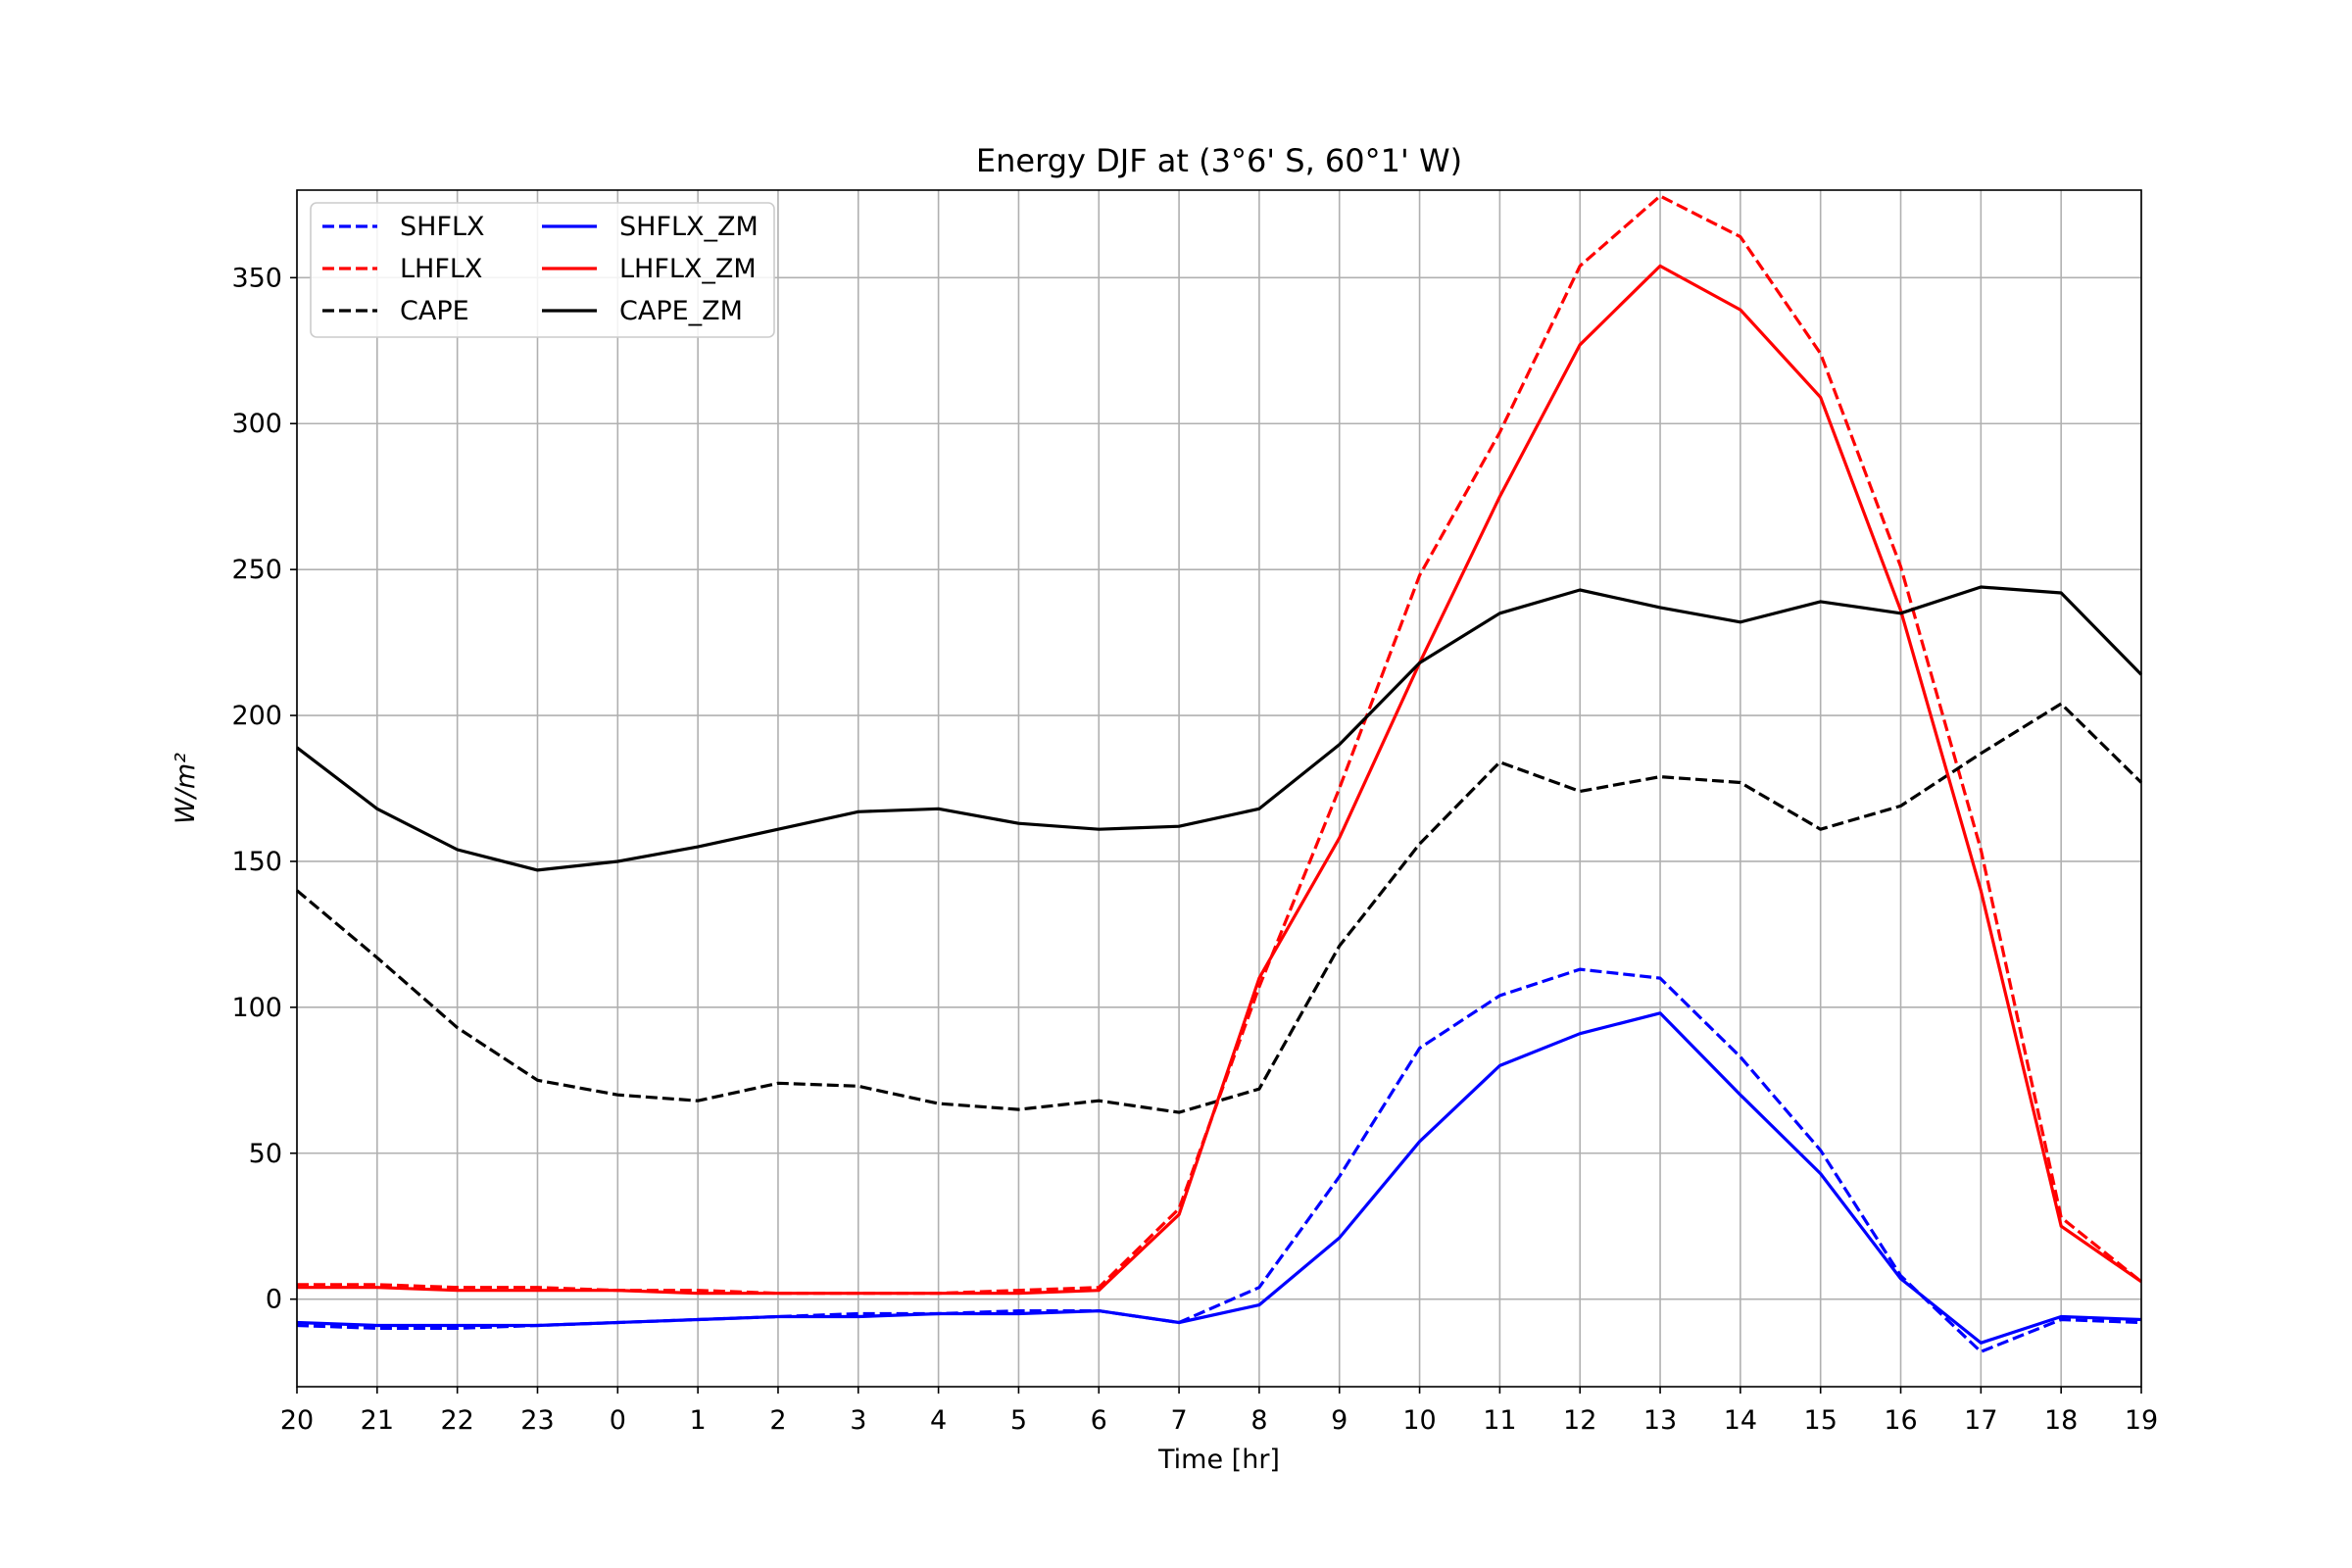 The image size is (2352, 1568). I want to click on y-tick-label: 100, so click(256, 1008).